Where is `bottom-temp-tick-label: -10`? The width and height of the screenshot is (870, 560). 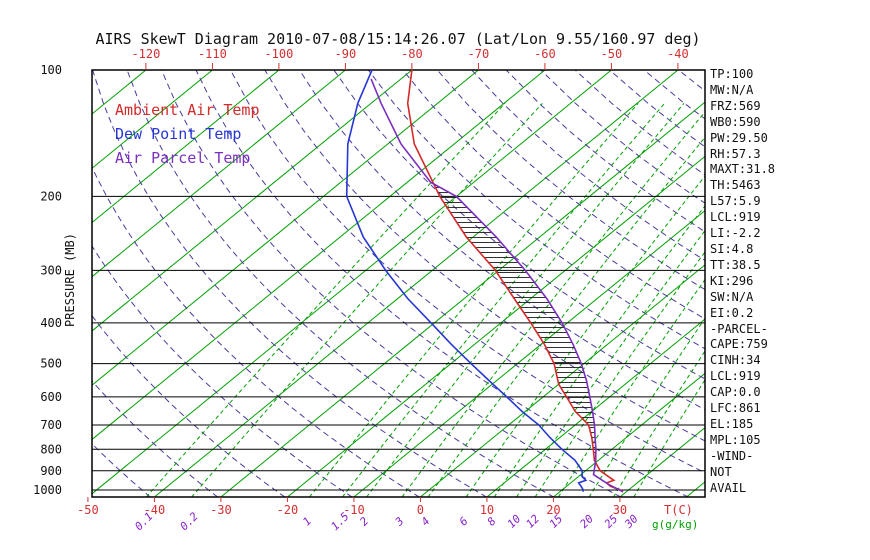 bottom-temp-tick-label: -10 is located at coordinates (354, 510).